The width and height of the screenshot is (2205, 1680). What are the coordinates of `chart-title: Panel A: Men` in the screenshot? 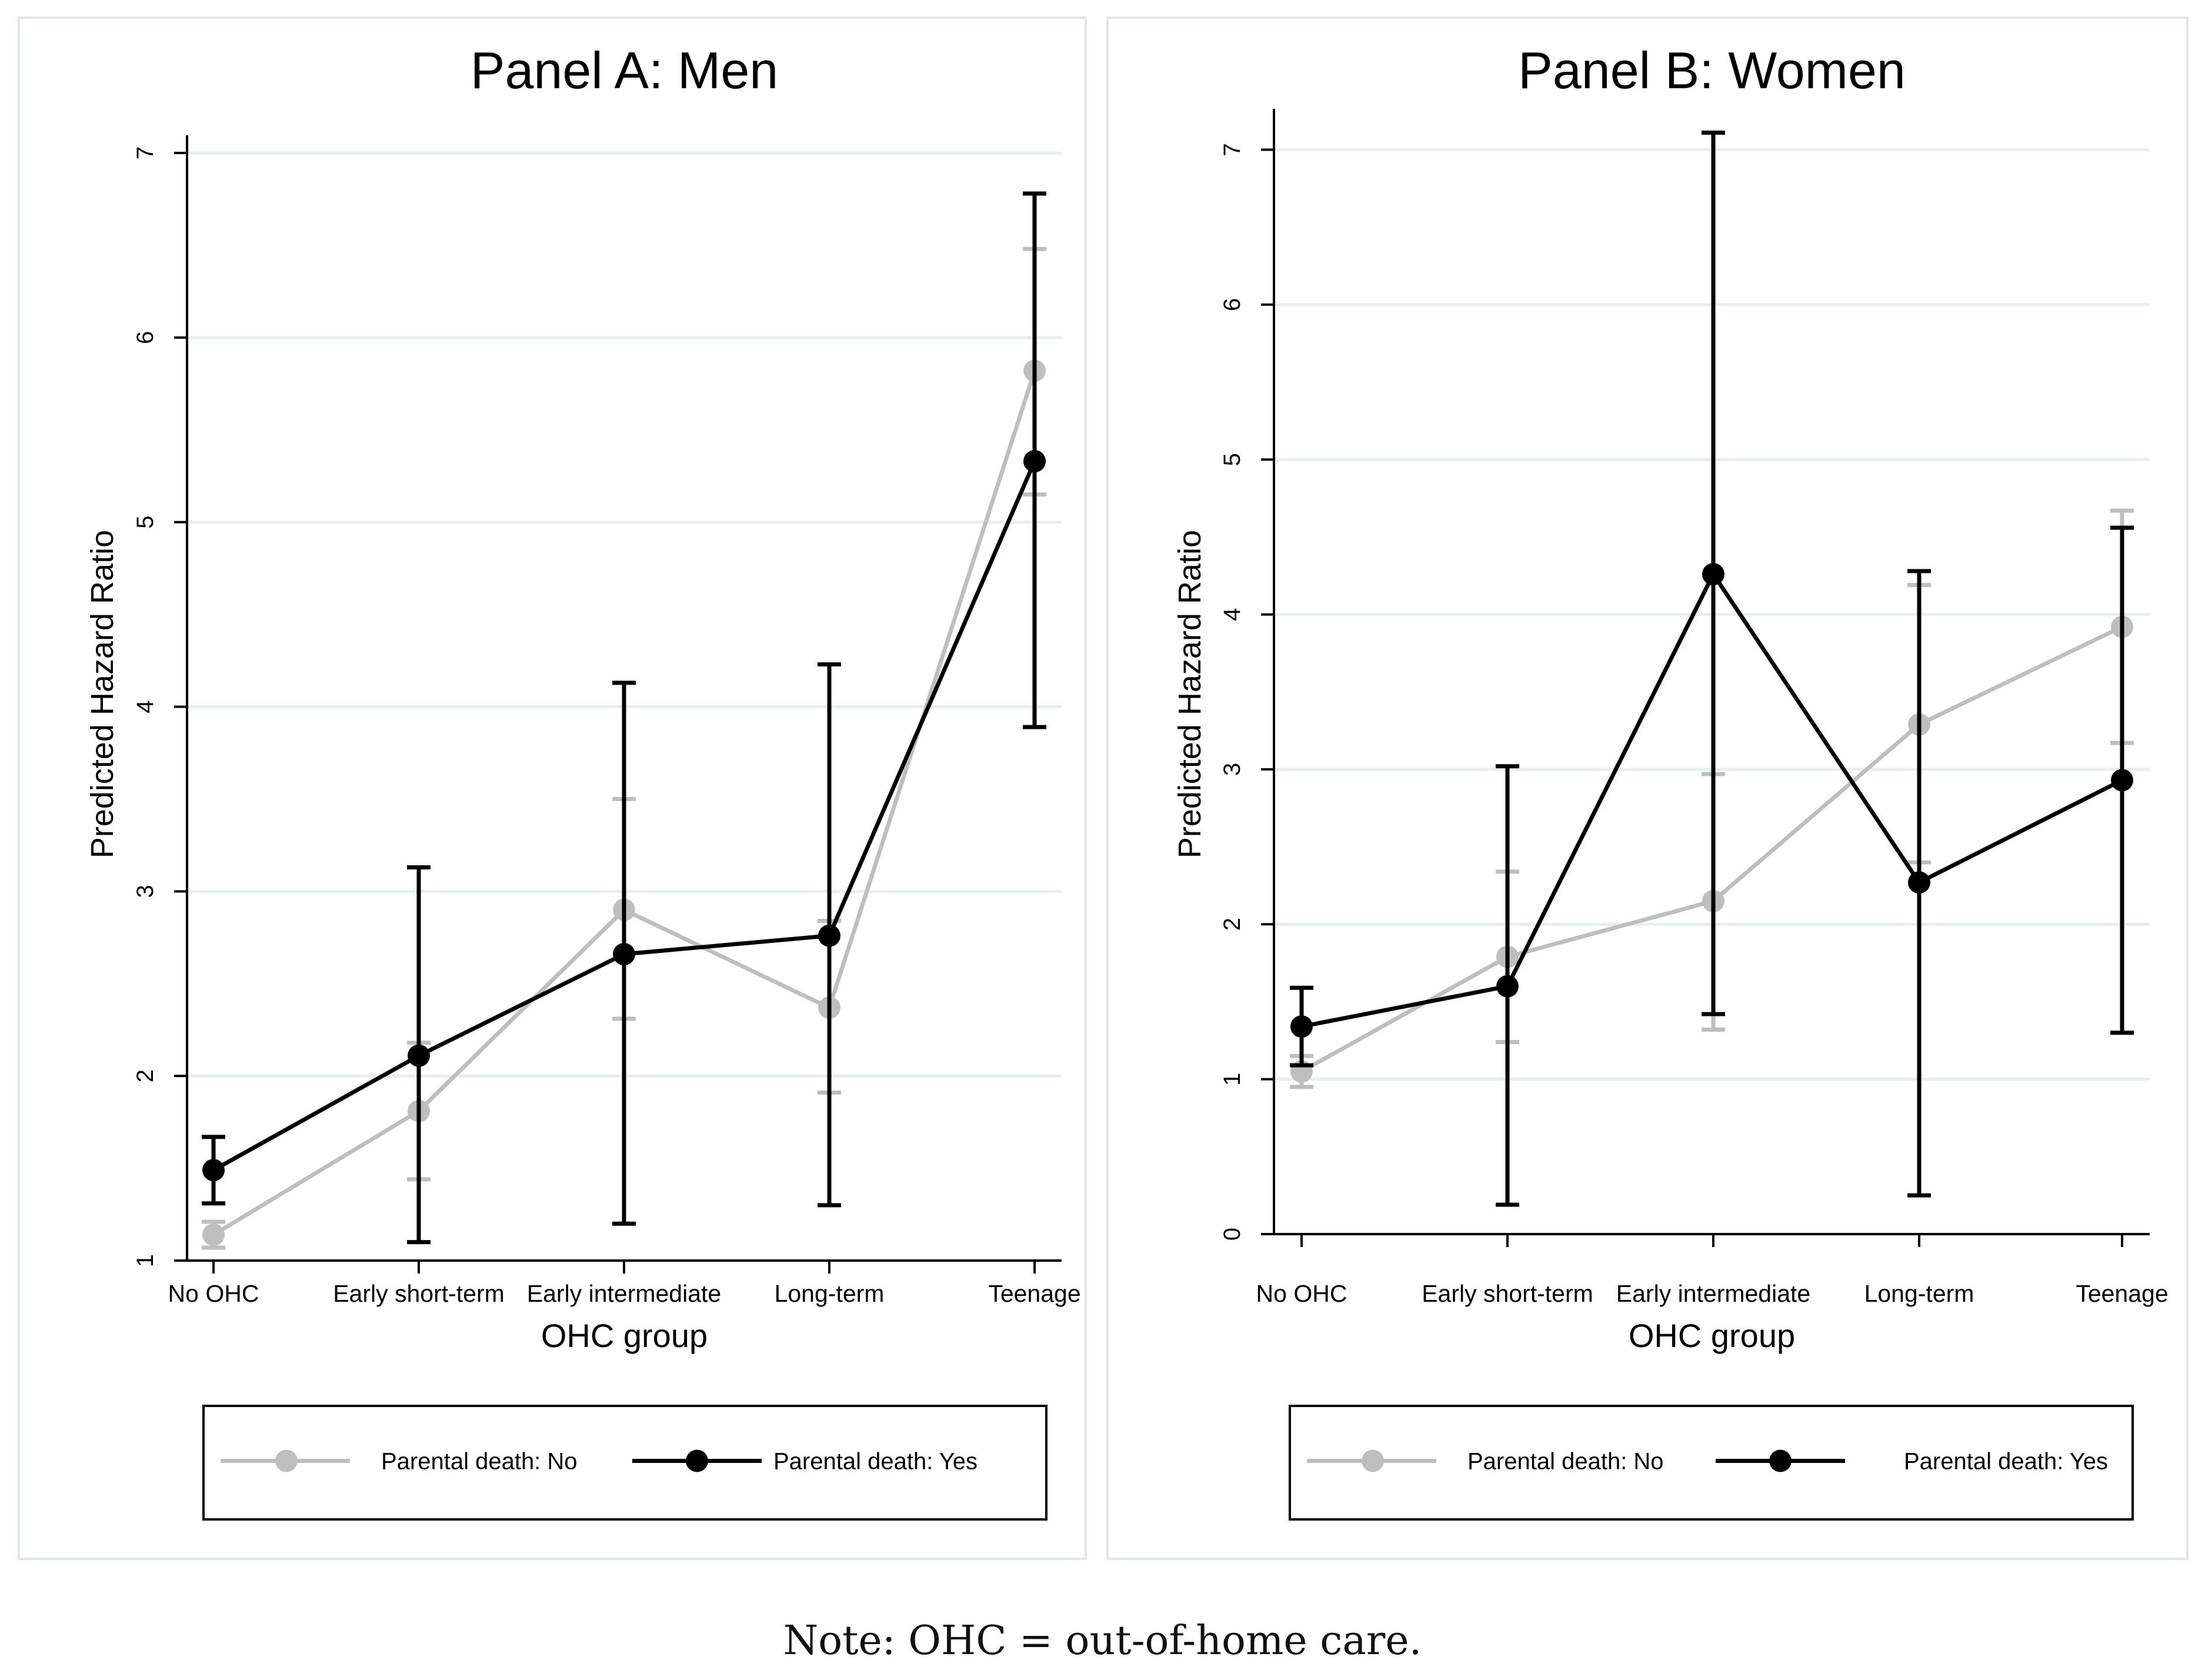 It's located at (624, 70).